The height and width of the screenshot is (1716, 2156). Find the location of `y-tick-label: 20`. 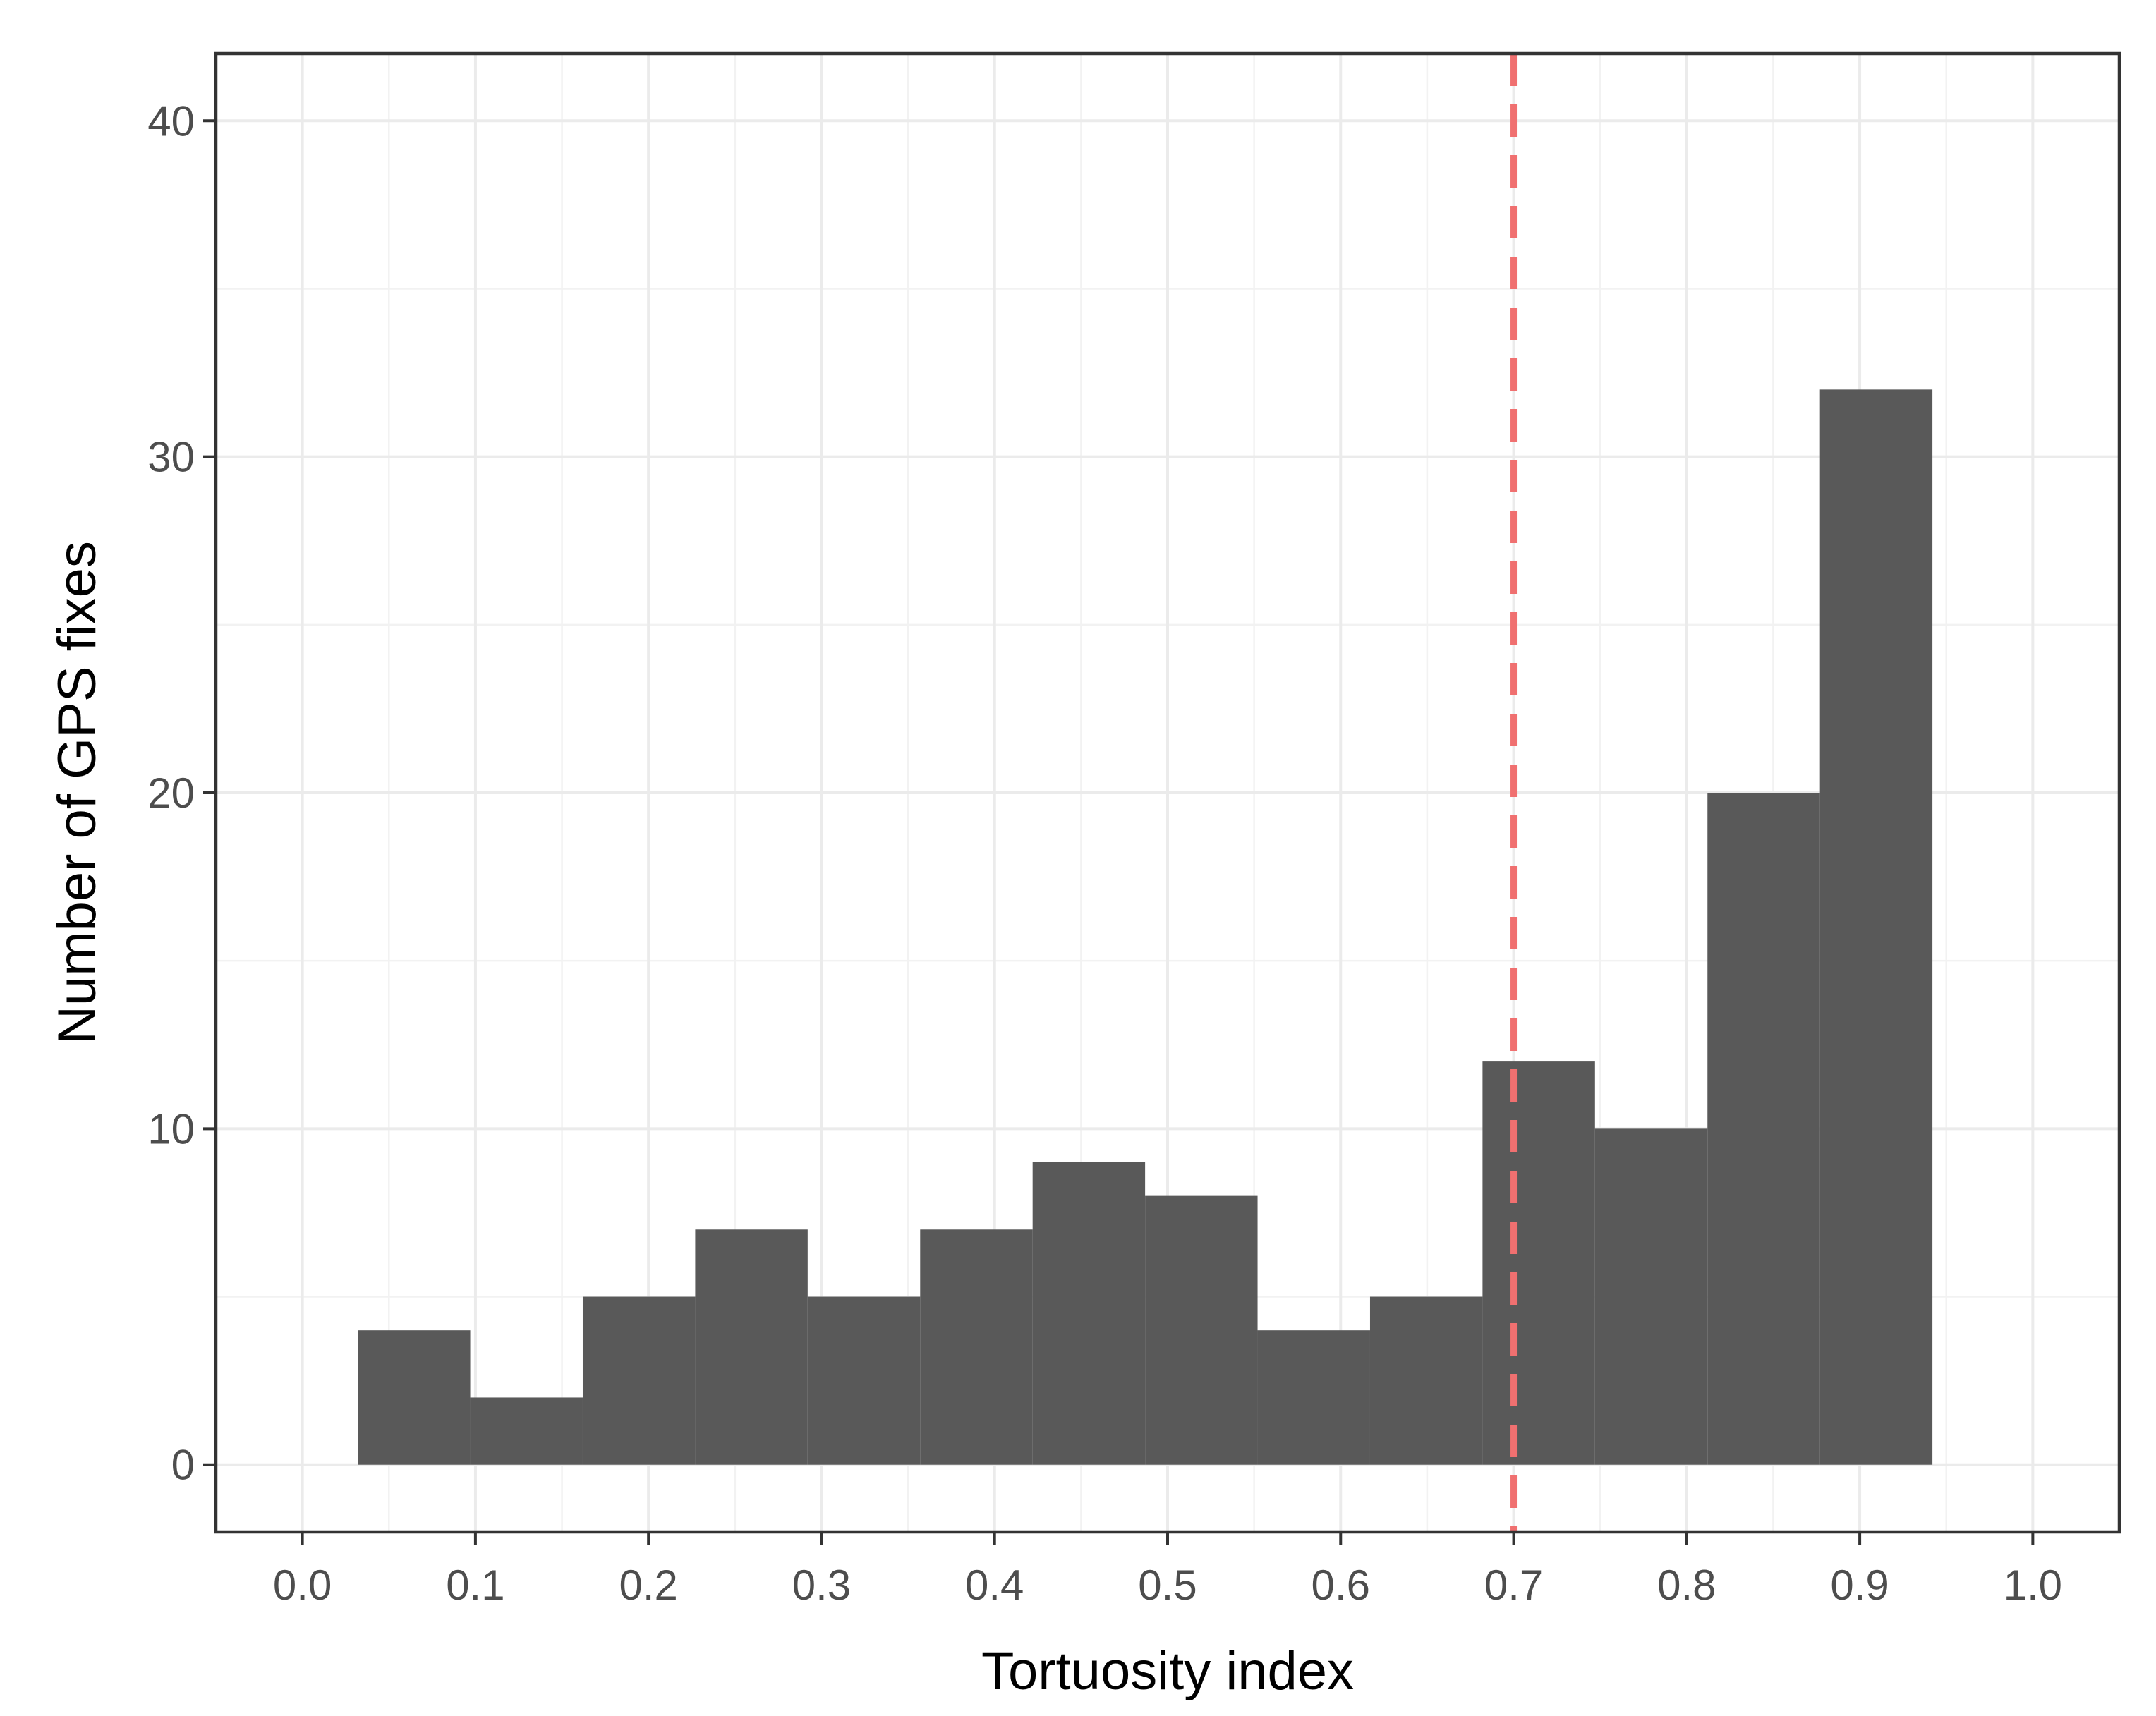

y-tick-label: 20 is located at coordinates (171, 793).